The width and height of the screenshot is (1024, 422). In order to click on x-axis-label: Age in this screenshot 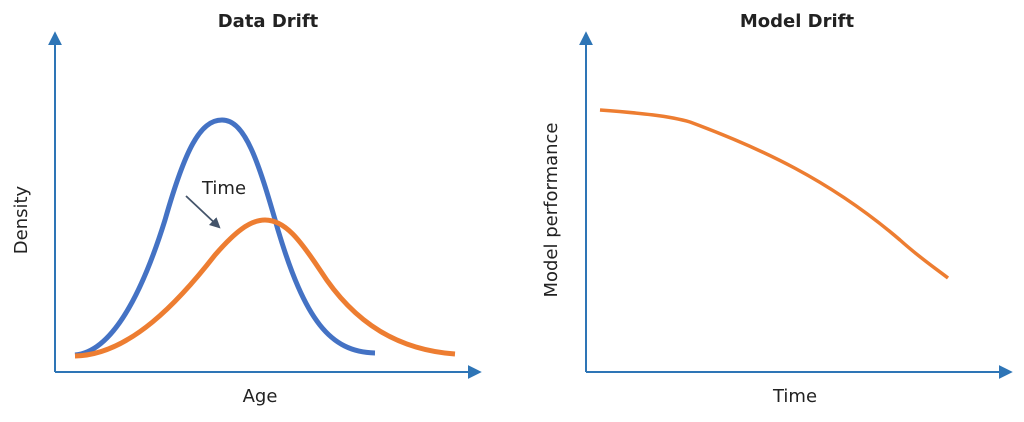, I will do `click(260, 396)`.